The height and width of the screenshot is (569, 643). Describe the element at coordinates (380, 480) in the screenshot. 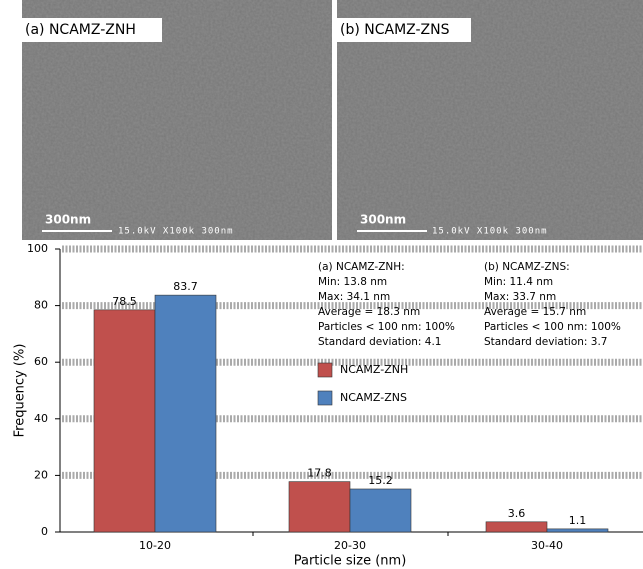

I see `data-label: 15.2` at that location.